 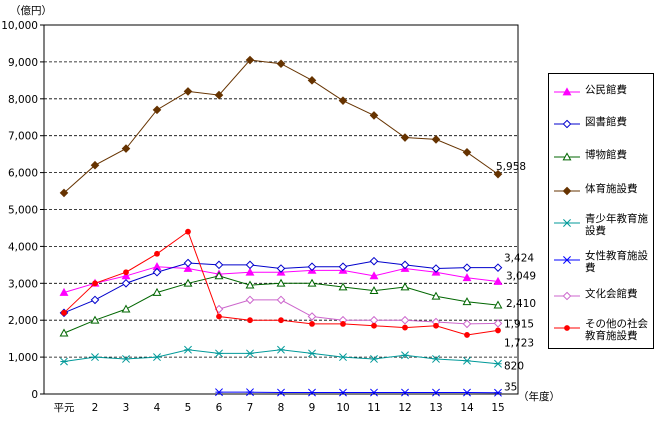 I want to click on end-value-label: 3,424, so click(x=519, y=259).